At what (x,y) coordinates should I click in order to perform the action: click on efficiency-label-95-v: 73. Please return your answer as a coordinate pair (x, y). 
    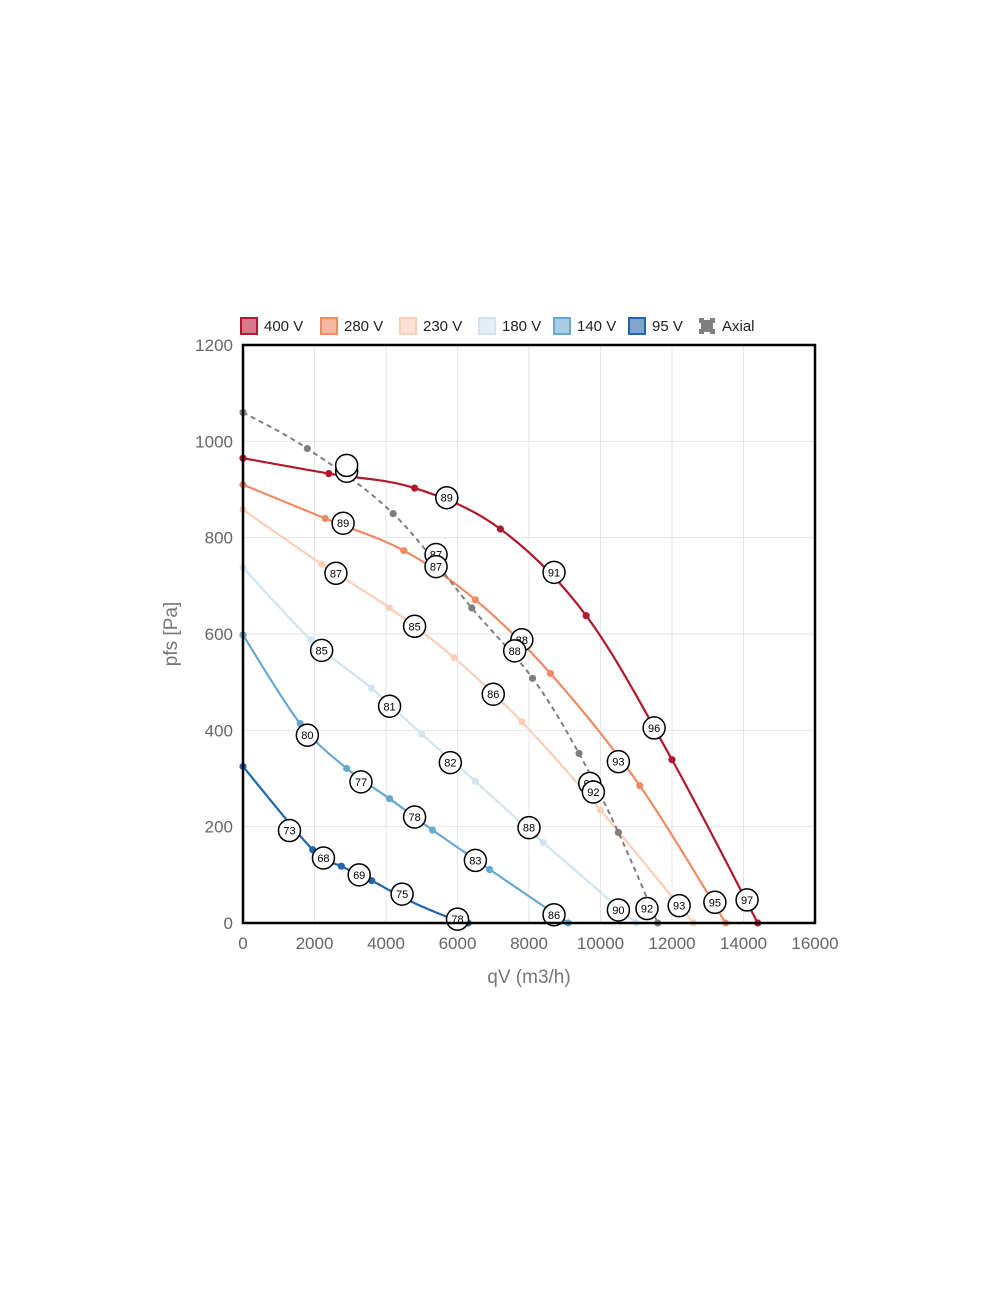
    Looking at the image, I should click on (289, 830).